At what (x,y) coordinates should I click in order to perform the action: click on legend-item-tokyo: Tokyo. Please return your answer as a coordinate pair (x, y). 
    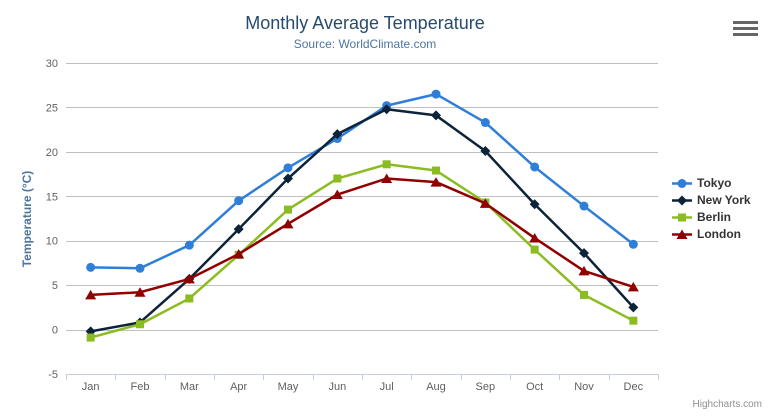
    Looking at the image, I should click on (711, 183).